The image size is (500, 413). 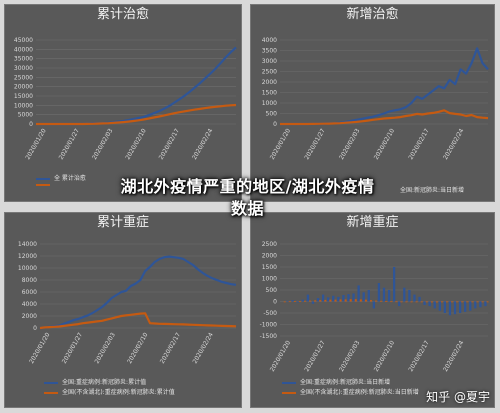 I want to click on y-tick-label: 3000, so click(x=269, y=61).